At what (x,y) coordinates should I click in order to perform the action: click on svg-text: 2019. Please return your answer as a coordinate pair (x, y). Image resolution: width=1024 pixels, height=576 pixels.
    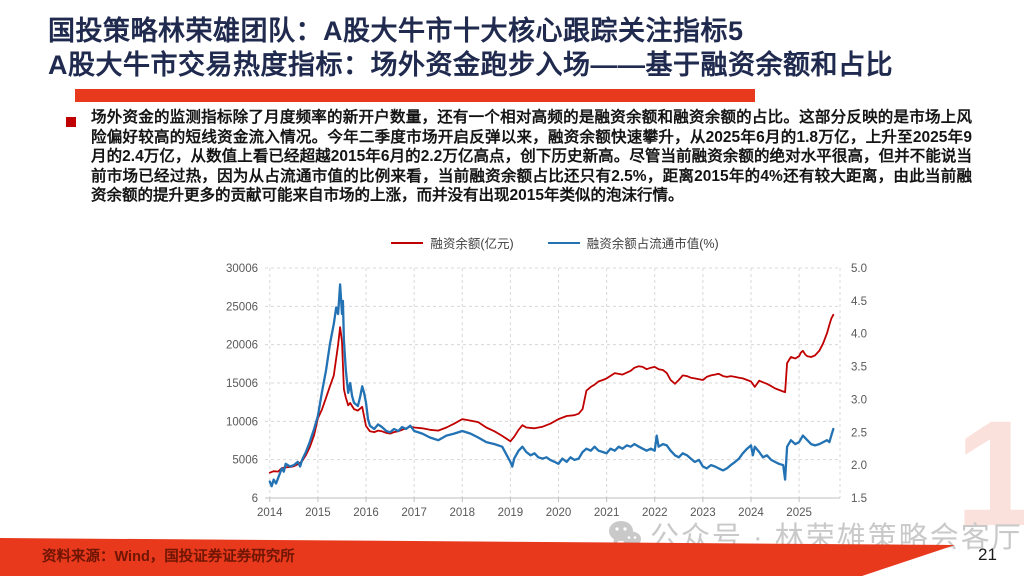
    Looking at the image, I should click on (511, 513).